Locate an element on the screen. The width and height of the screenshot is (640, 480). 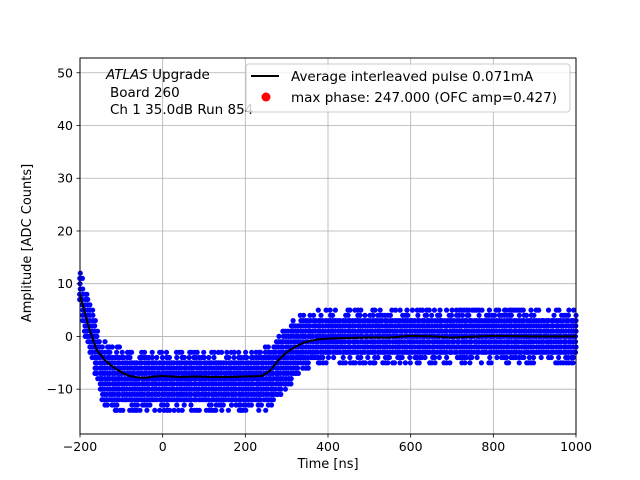
y-tick-label: 0 is located at coordinates (69, 336).